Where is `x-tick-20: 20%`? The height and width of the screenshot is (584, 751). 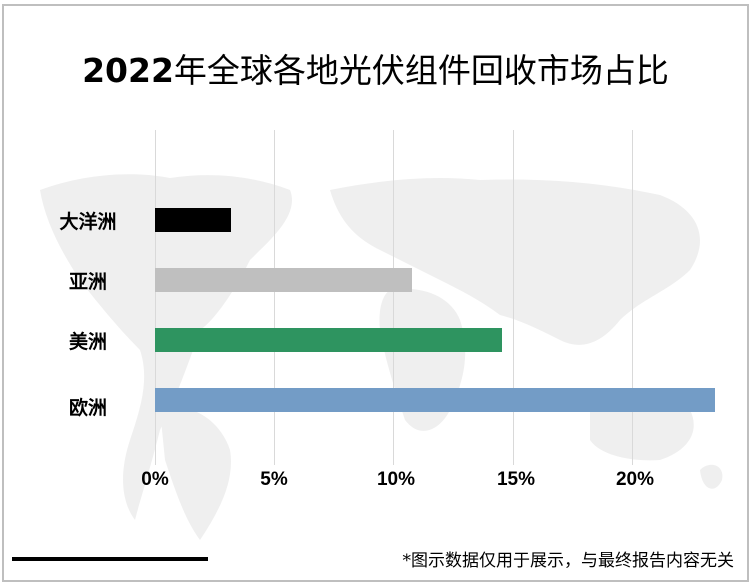
x-tick-20: 20% is located at coordinates (635, 479).